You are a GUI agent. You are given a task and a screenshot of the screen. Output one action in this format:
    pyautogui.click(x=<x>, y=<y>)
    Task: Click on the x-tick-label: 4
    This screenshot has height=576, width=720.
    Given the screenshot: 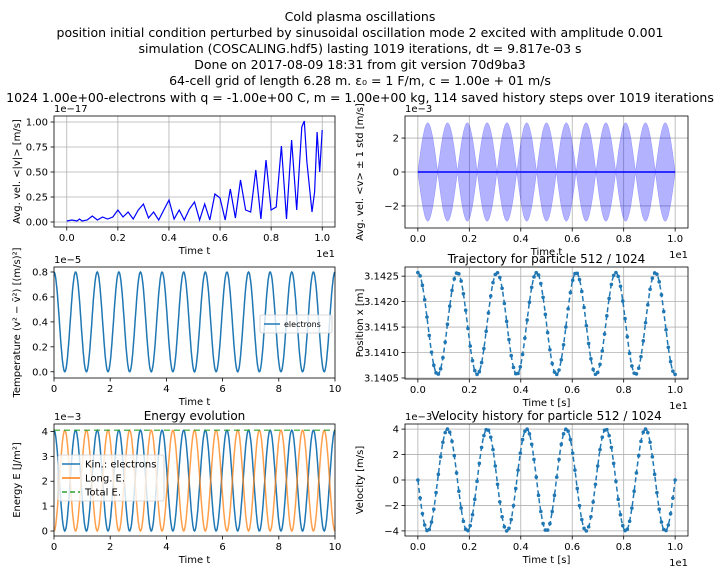 What is the action you would take?
    pyautogui.click(x=166, y=547)
    